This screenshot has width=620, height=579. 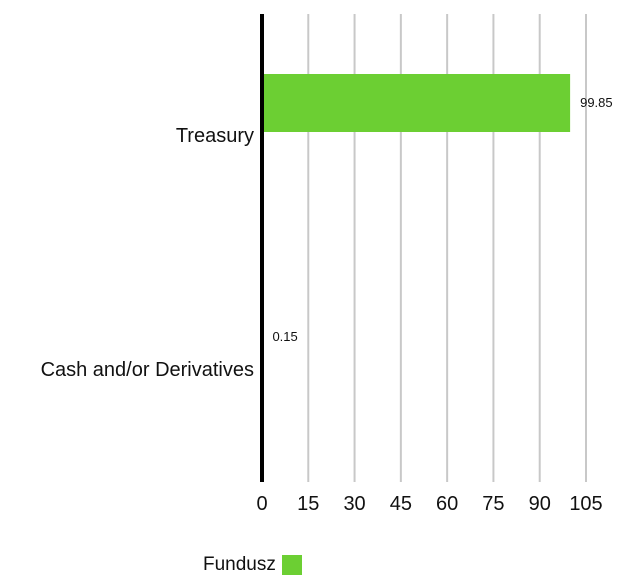 What do you see at coordinates (147, 370) in the screenshot?
I see `category-label: Cash and/or Derivatives` at bounding box center [147, 370].